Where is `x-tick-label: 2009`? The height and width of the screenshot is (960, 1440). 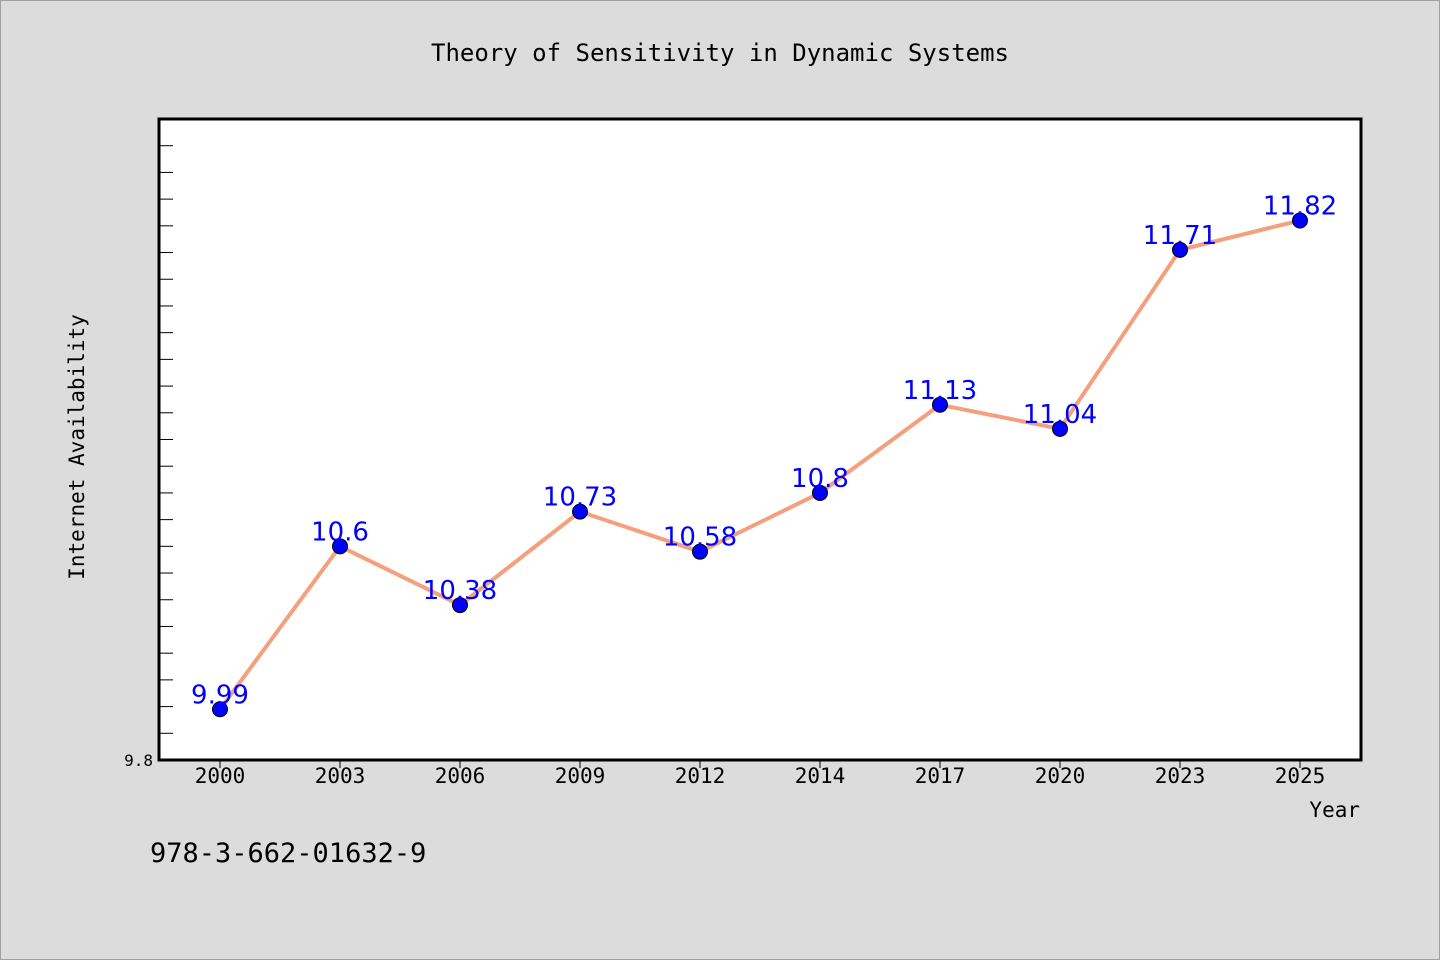
x-tick-label: 2009 is located at coordinates (580, 776).